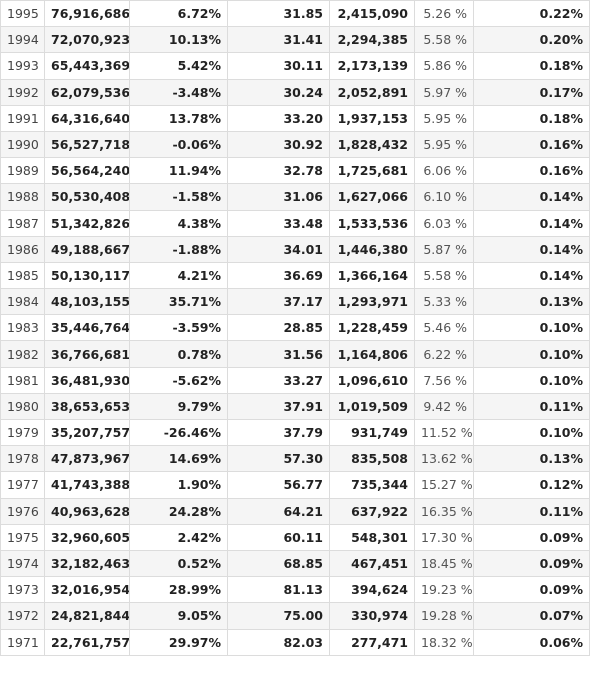  I want to click on total-cell: 1,725,681, so click(372, 171).